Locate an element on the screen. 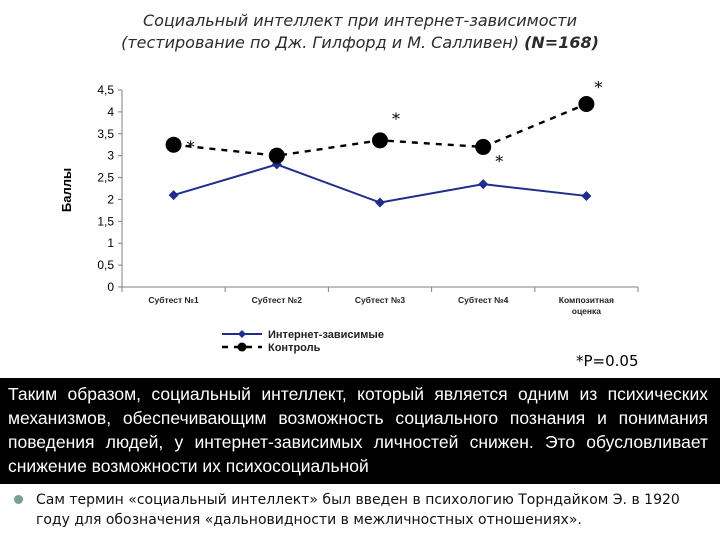 This screenshot has height=540, width=720. y-tick-label: 1 is located at coordinates (110, 243).